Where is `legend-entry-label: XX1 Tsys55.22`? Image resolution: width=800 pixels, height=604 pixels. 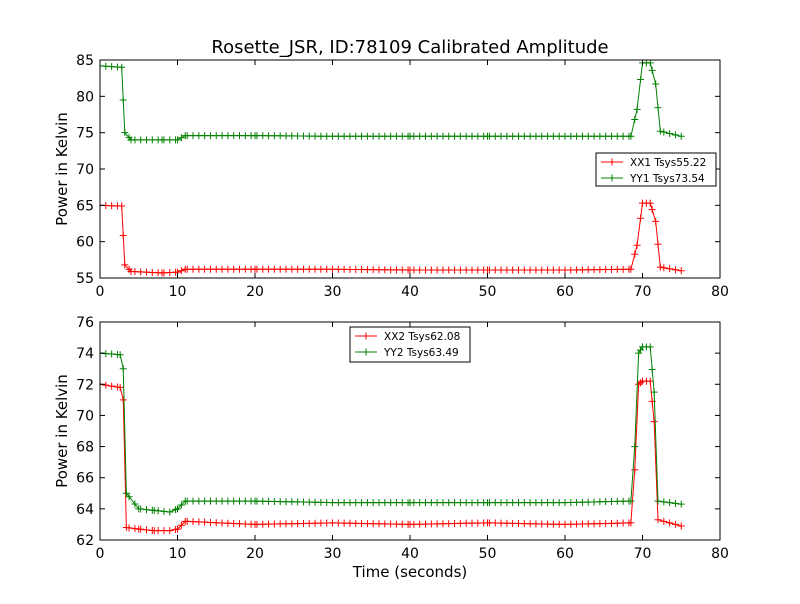
legend-entry-label: XX1 Tsys55.22 is located at coordinates (668, 163).